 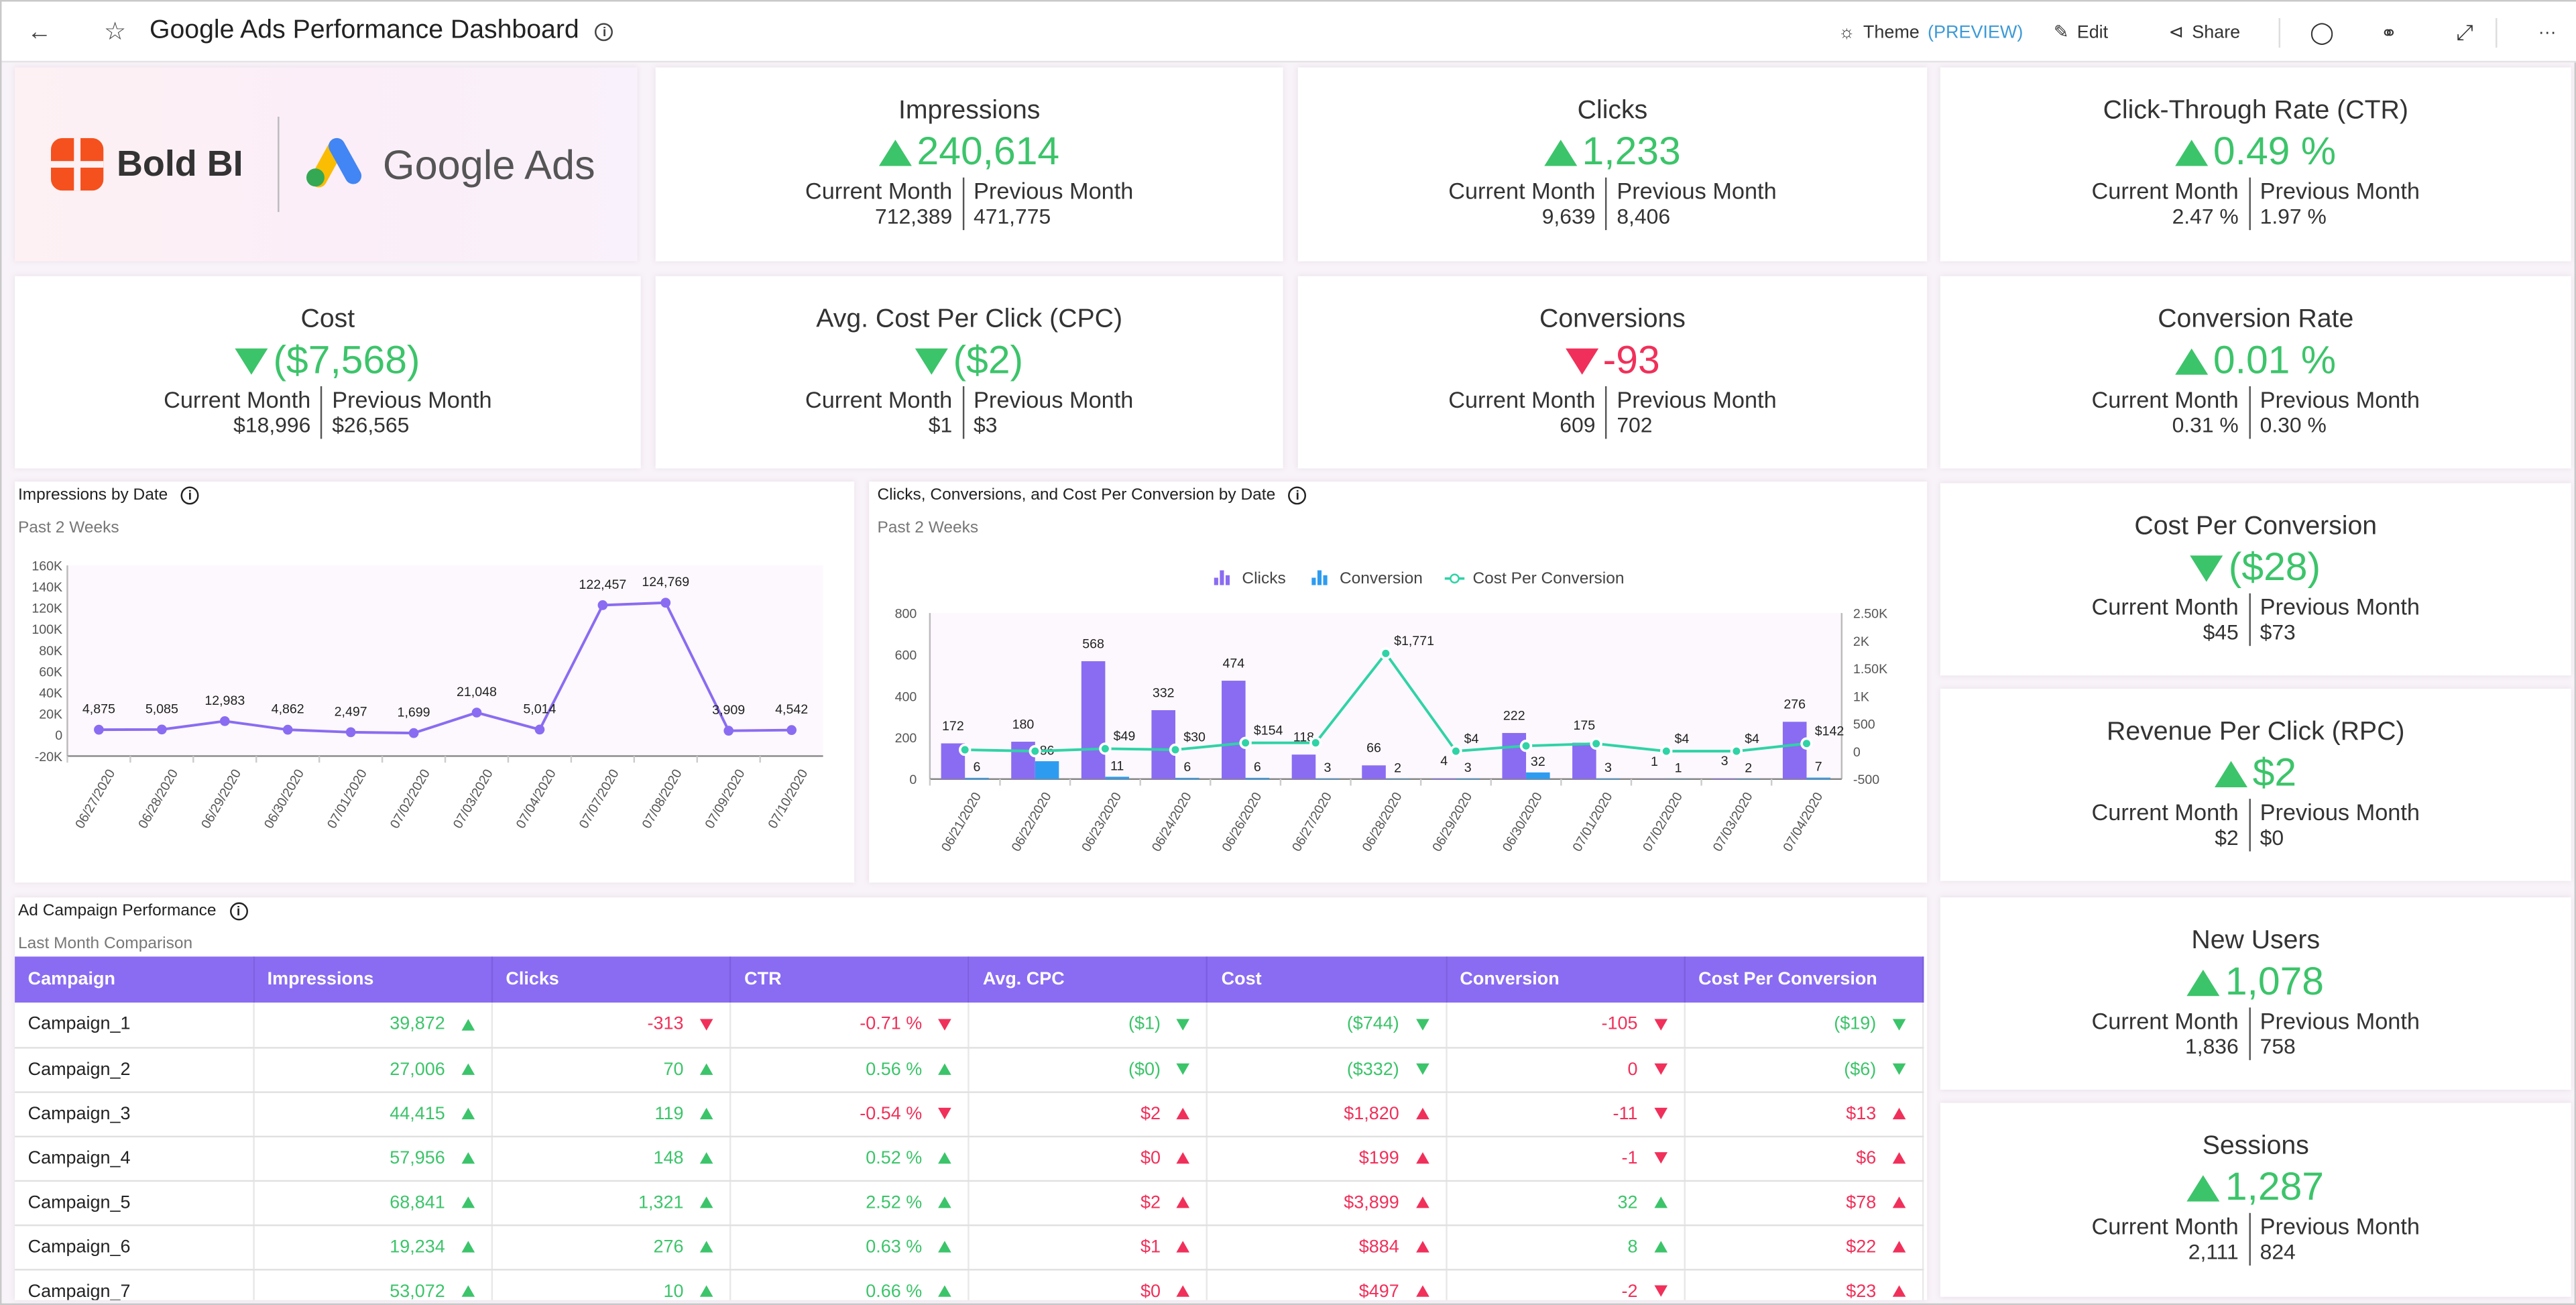 What do you see at coordinates (850, 1025) in the screenshot?
I see `table-cell: -0.71 %` at bounding box center [850, 1025].